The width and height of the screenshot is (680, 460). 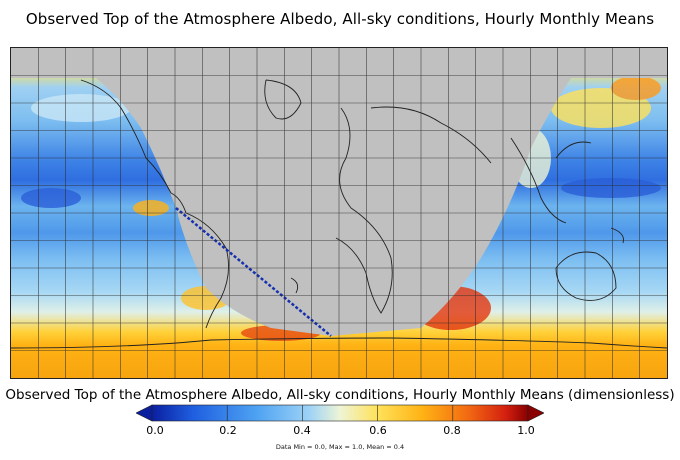 I want to click on colorbar-ticks, so click(x=340, y=413).